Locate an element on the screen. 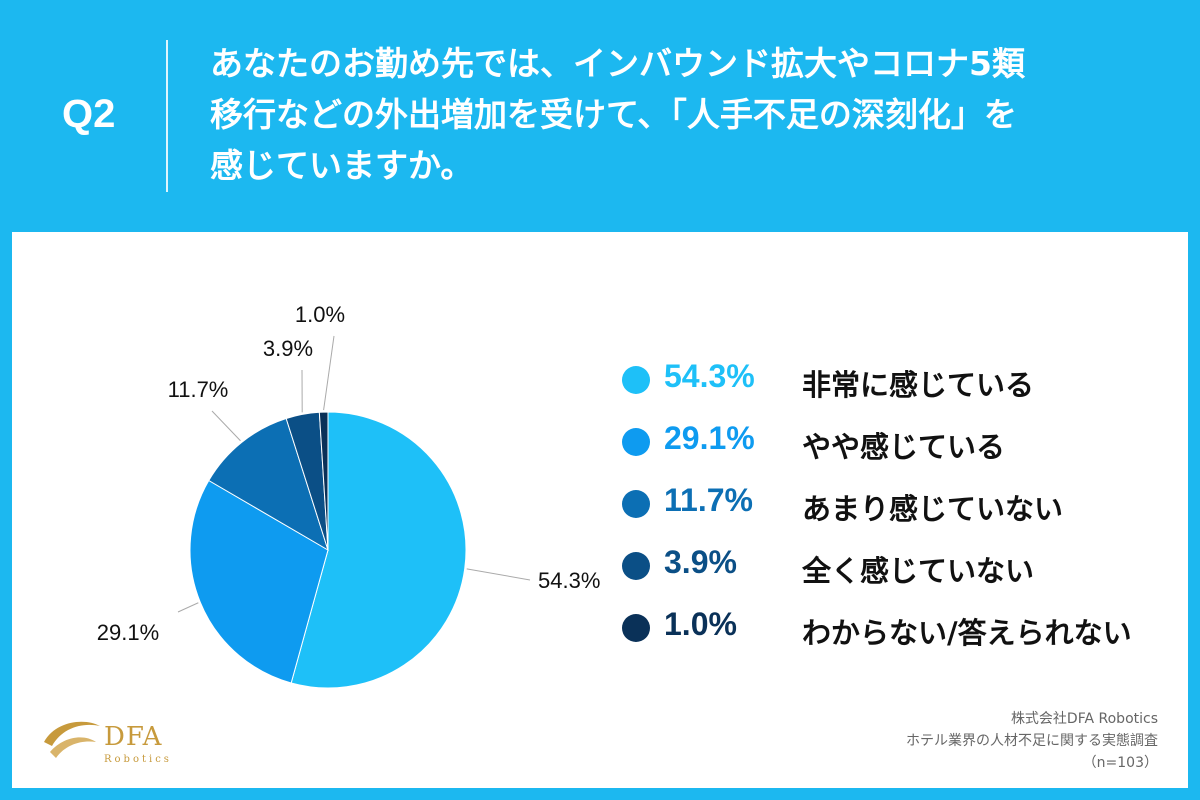 The height and width of the screenshot is (800, 1200). legend-item-3: 11.7% あまり感じていない is located at coordinates (902, 513).